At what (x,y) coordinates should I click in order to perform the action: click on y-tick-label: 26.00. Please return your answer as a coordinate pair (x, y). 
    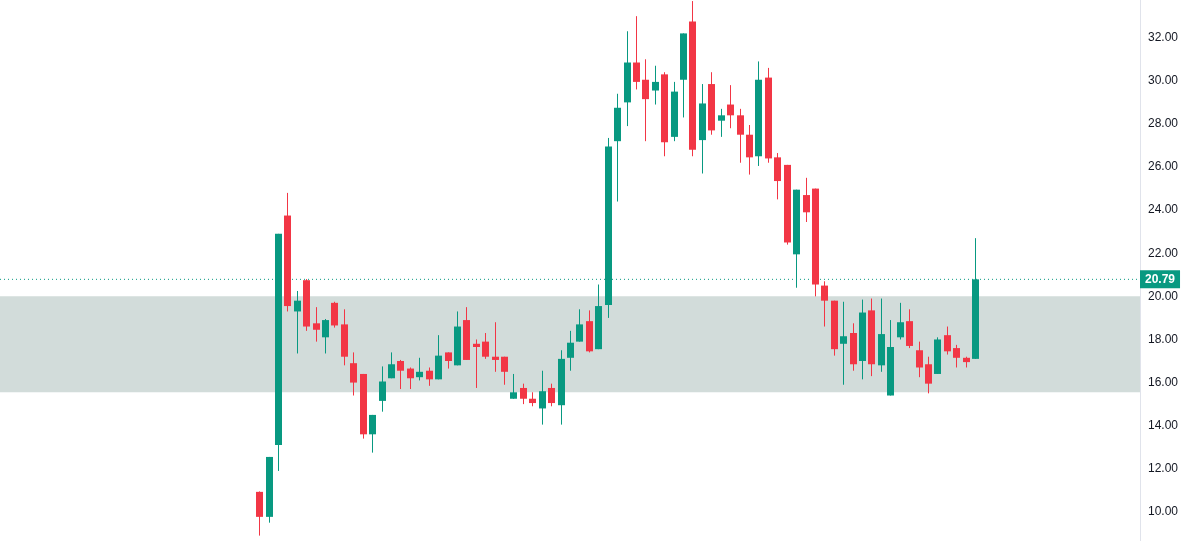
    Looking at the image, I should click on (1163, 166).